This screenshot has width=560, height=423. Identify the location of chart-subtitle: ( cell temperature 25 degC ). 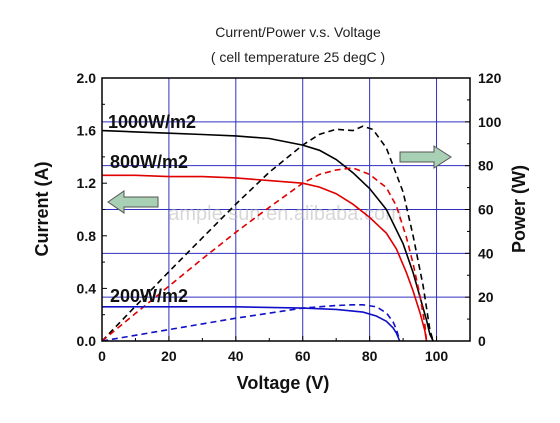
(298, 57).